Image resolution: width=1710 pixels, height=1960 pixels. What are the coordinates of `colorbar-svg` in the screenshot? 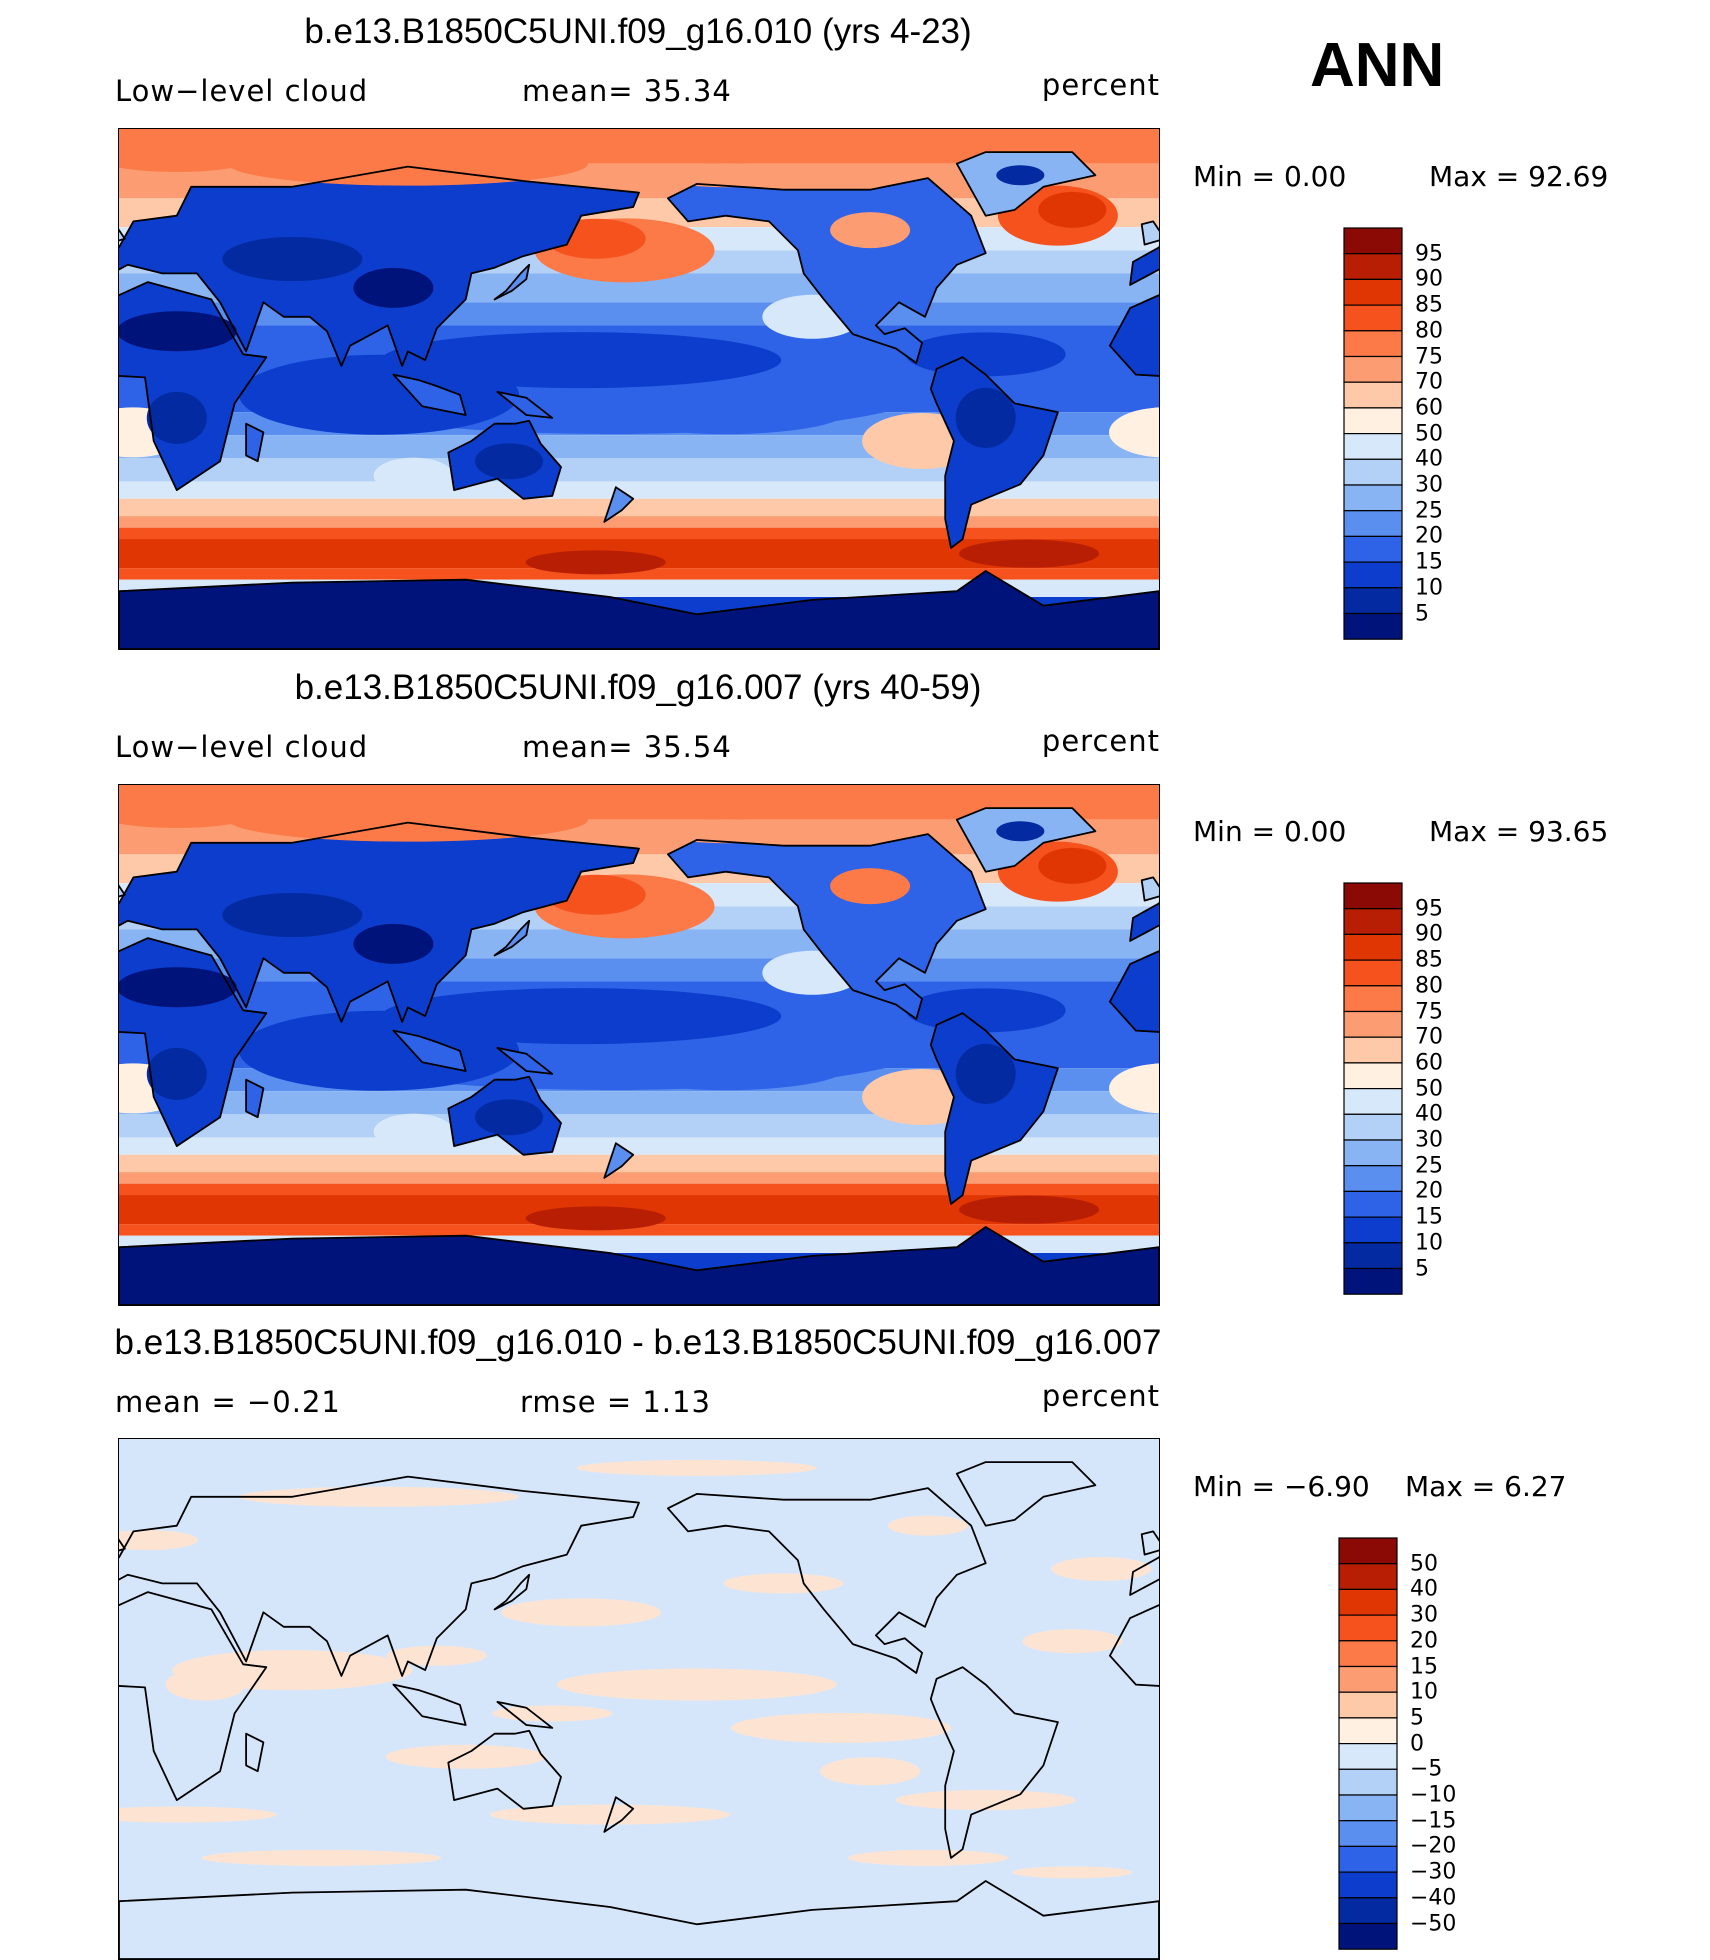 It's located at (1373, 433).